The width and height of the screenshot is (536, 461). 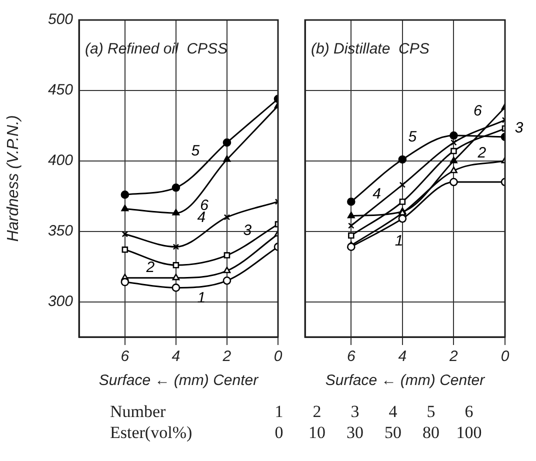 I want to click on text: Ester(vol%) 0 10 30 50 80 100, so click(x=296, y=432).